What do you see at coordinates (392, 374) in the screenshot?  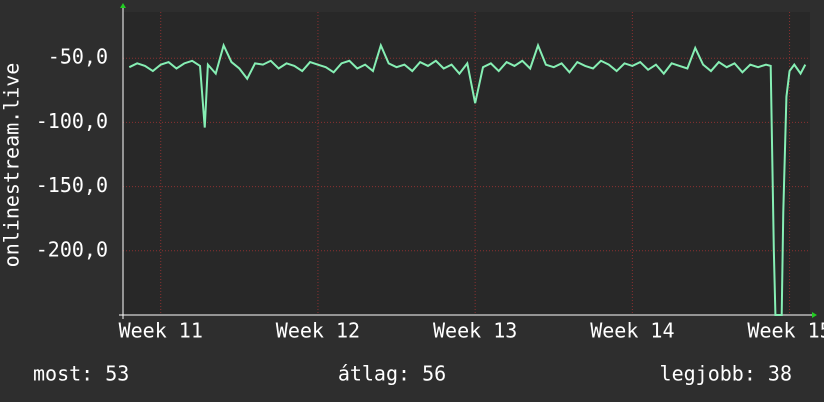 I see `stat-label: átlag: 56` at bounding box center [392, 374].